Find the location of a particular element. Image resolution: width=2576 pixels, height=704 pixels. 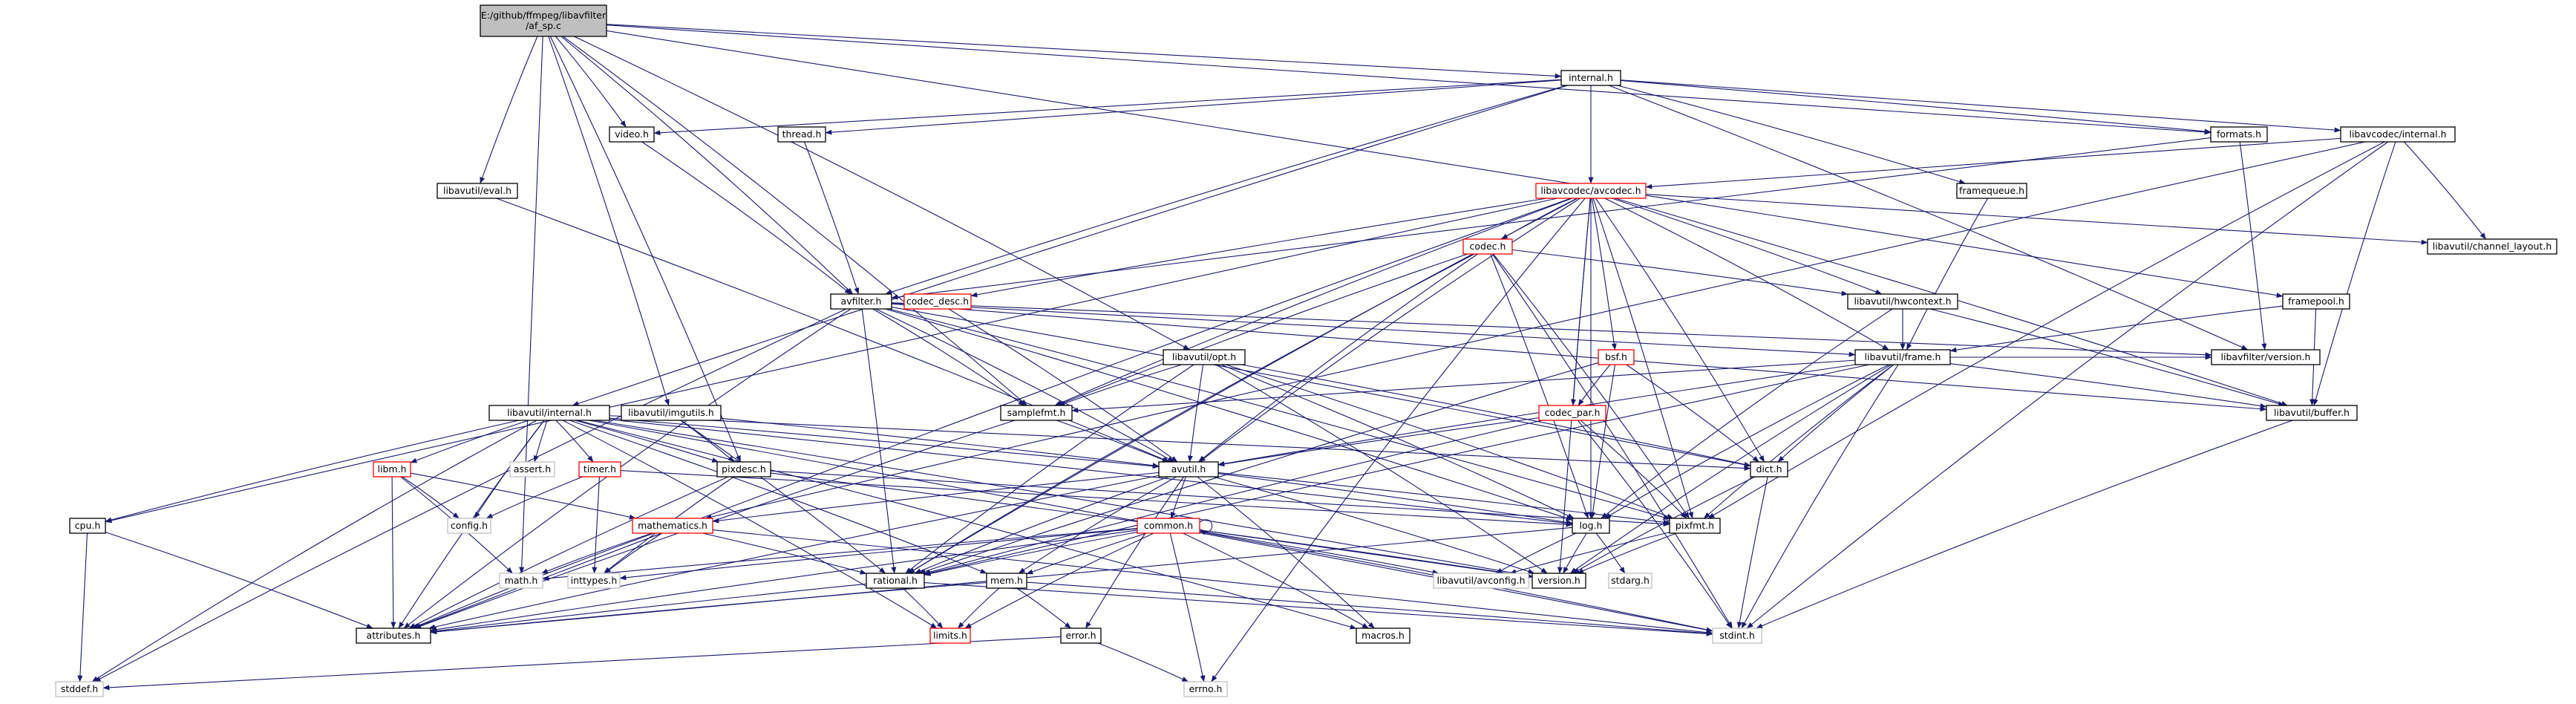

node-label: formats.h is located at coordinates (2239, 134).